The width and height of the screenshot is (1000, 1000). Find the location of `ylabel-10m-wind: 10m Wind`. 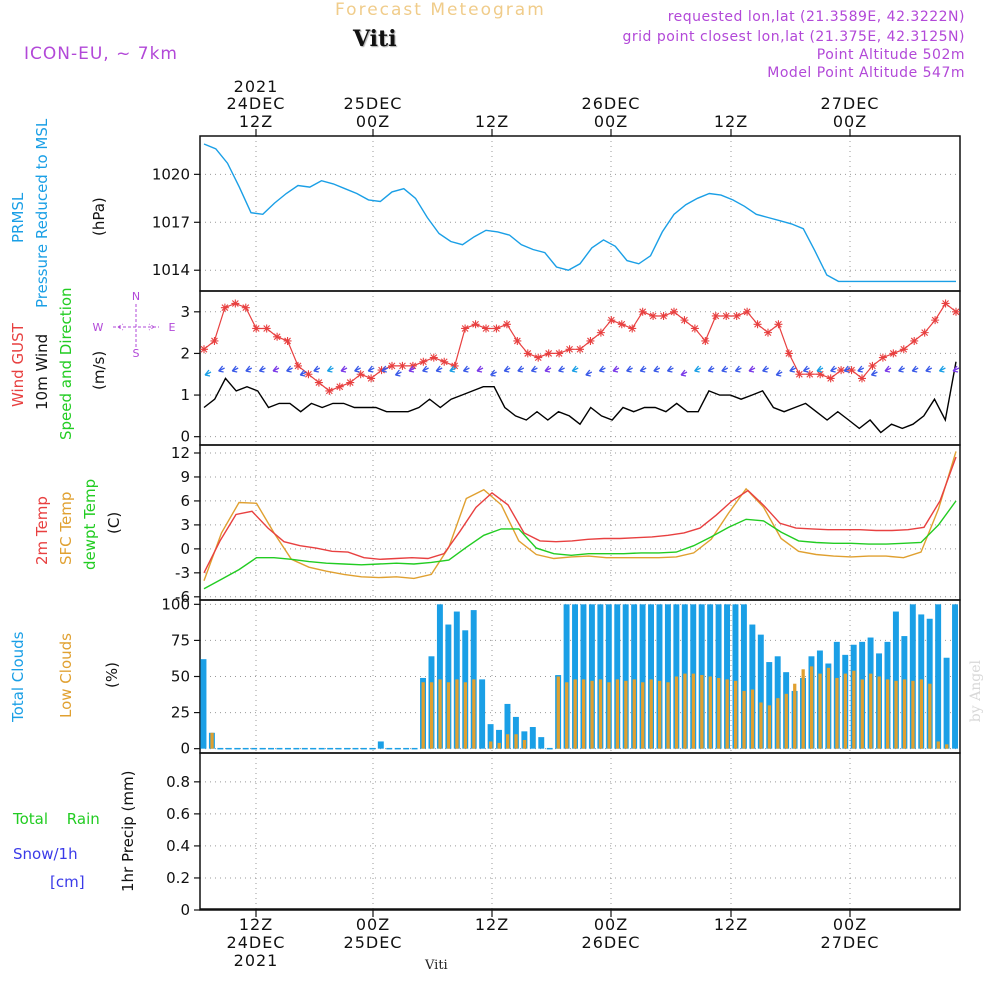

ylabel-10m-wind: 10m Wind is located at coordinates (42, 371).